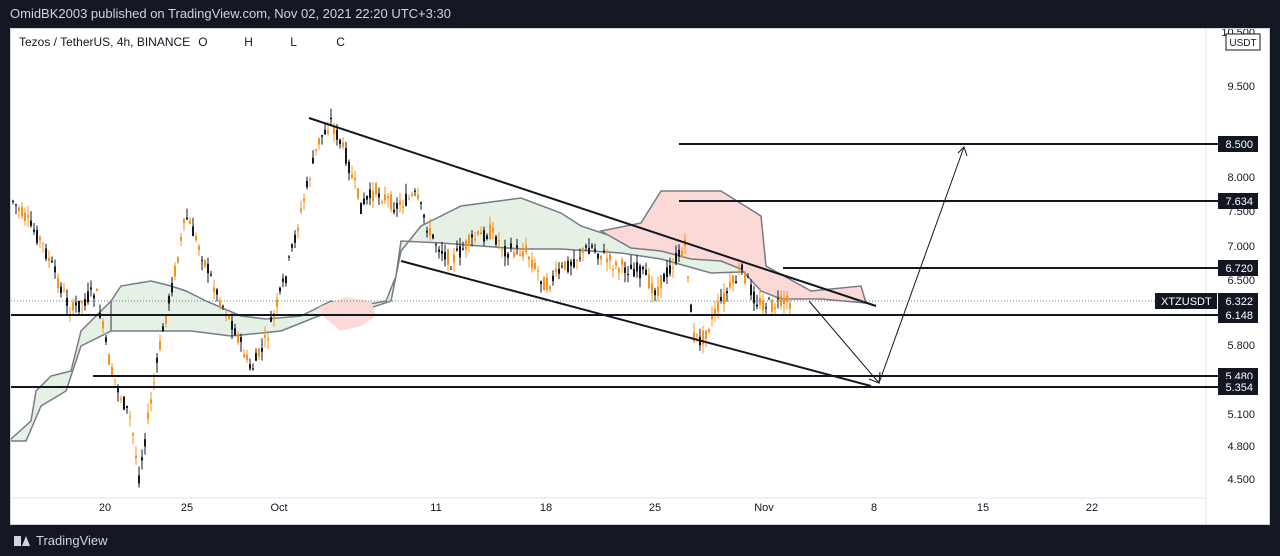  What do you see at coordinates (105, 508) in the screenshot?
I see `time-tick: 20` at bounding box center [105, 508].